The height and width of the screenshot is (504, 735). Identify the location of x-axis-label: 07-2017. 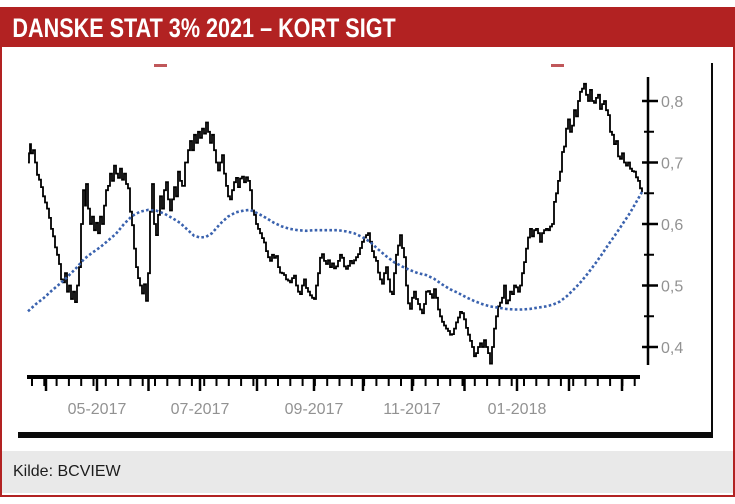
(200, 409).